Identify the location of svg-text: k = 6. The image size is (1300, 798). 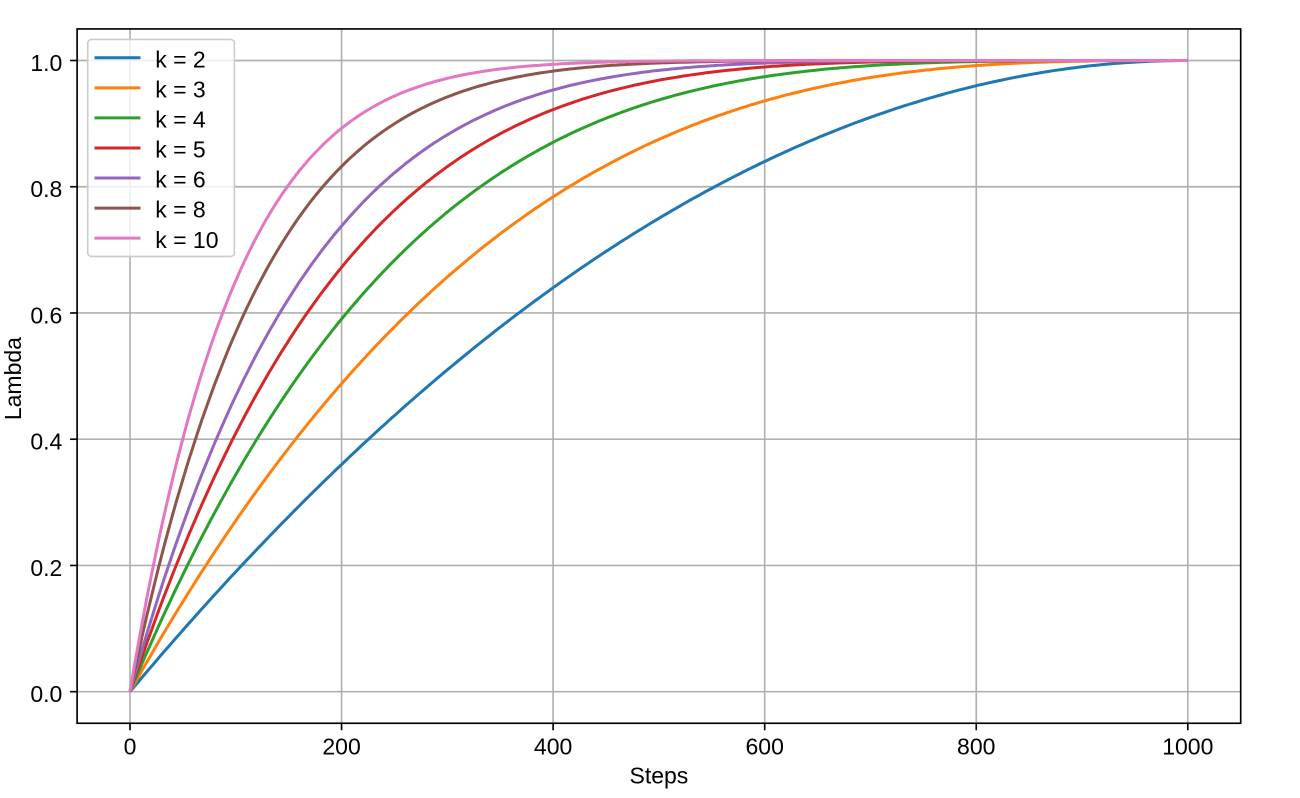
(180, 180).